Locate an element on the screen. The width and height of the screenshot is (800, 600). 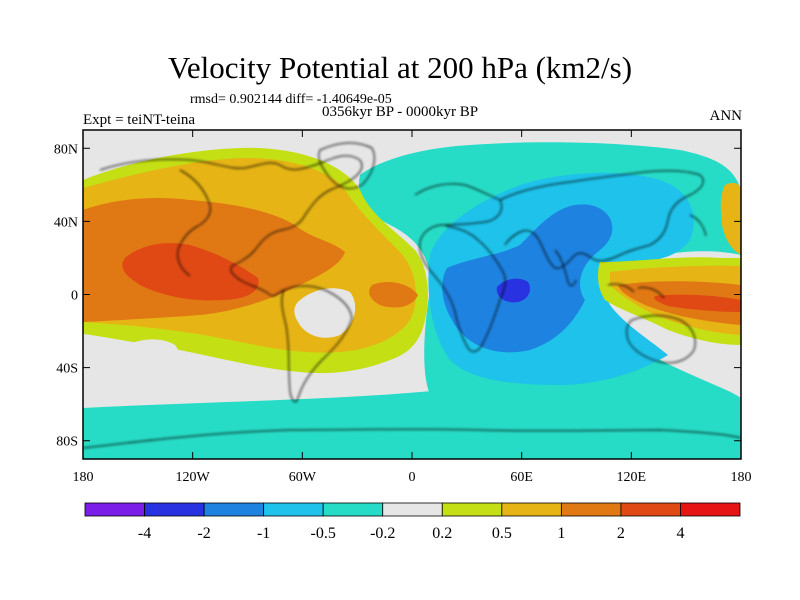
contour-fill-neg-inner is located at coordinates (527, 278).